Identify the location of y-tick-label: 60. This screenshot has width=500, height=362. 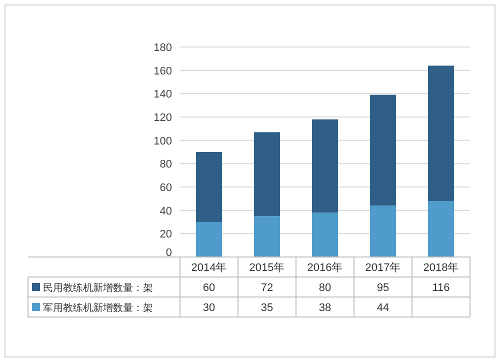
(166, 188).